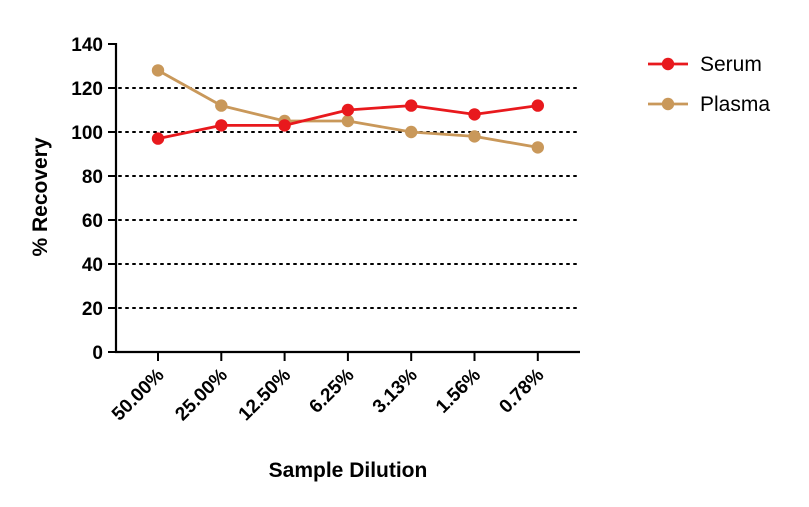 This screenshot has width=809, height=507. I want to click on x-tick-label: 6.25%, so click(331, 391).